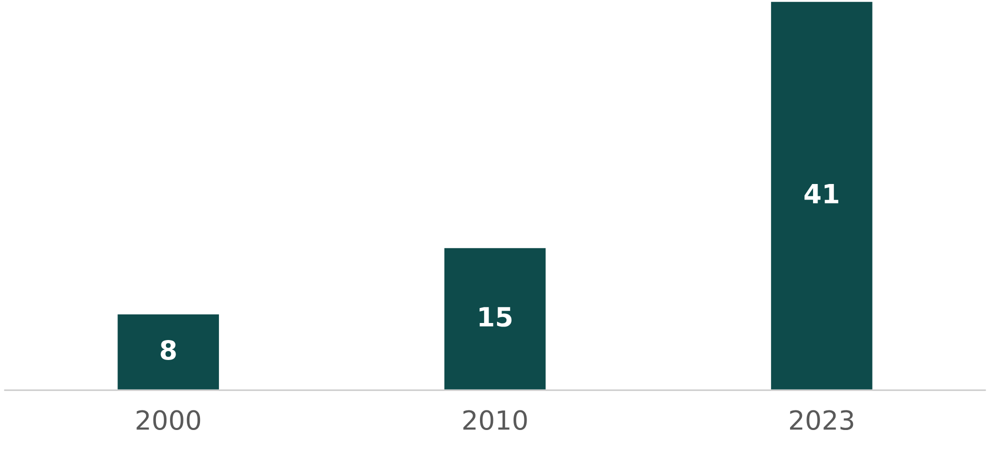 The image size is (990, 449). I want to click on data-label: 41, so click(821, 194).